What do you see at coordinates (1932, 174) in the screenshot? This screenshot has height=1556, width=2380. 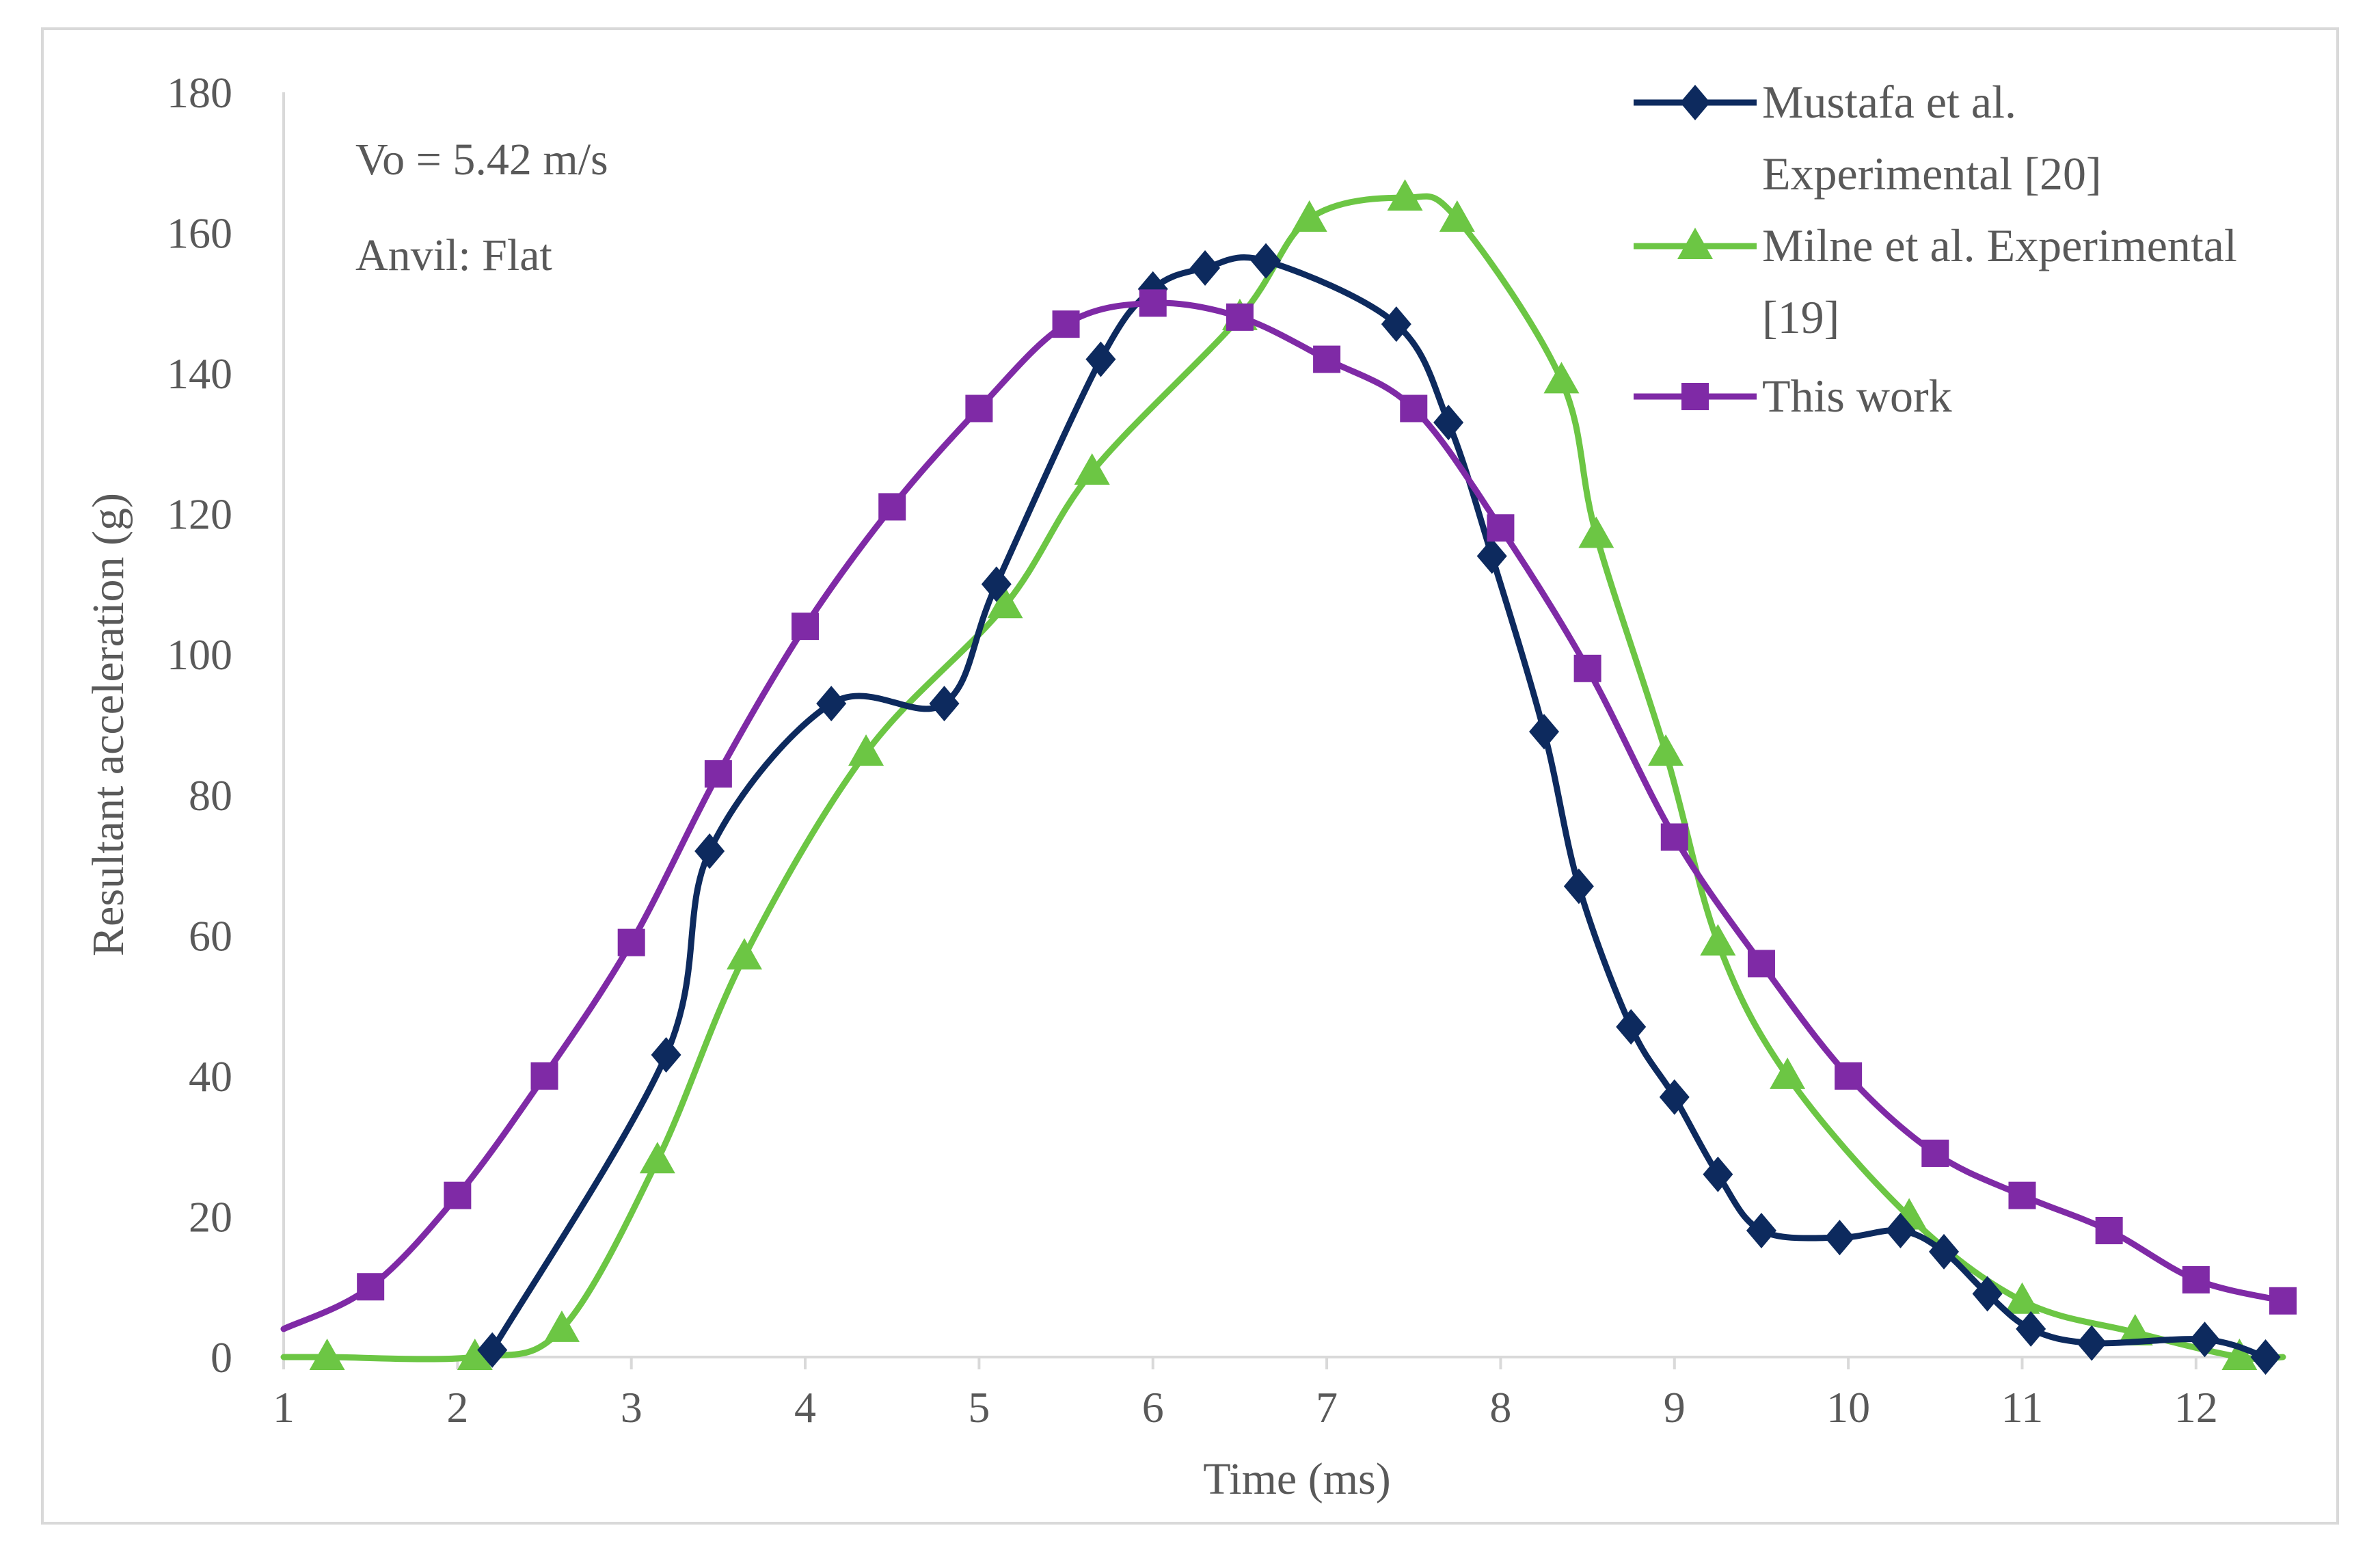 I see `legend-label: Experimental [20]` at bounding box center [1932, 174].